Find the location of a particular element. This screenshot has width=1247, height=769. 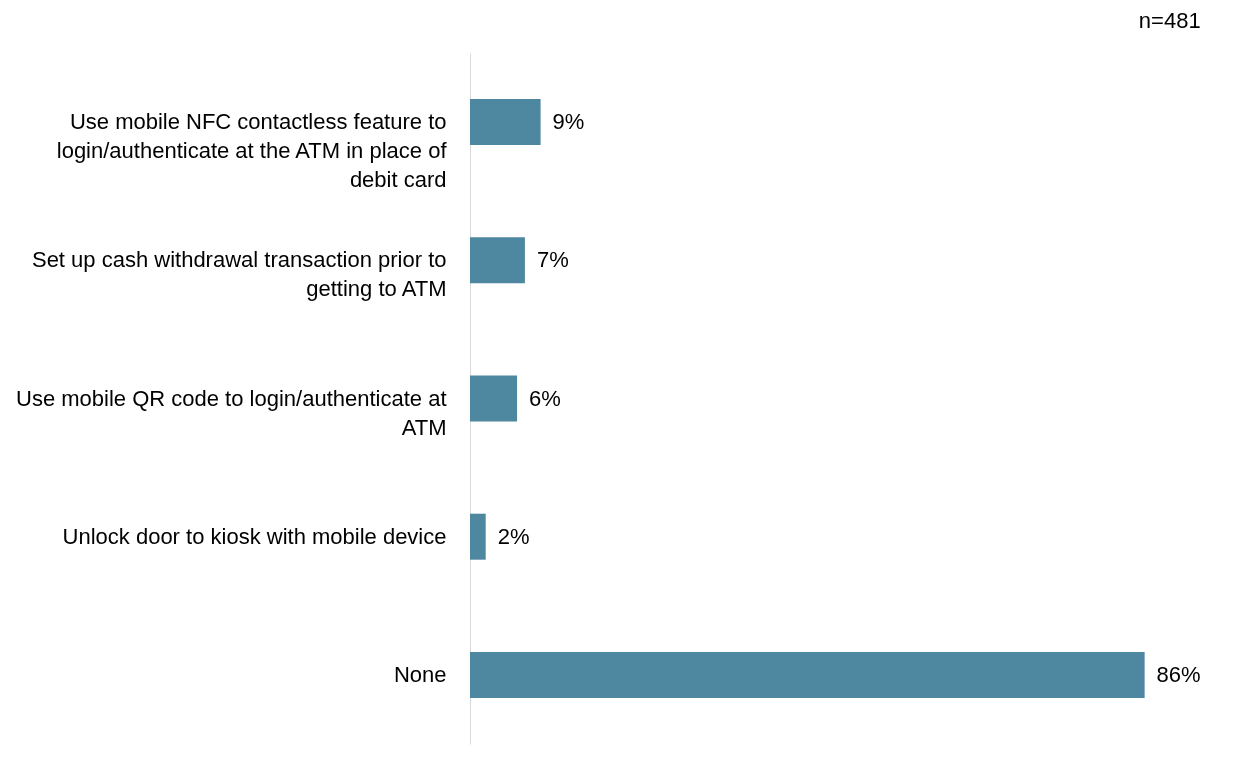

data-label: 86% is located at coordinates (1178, 674).